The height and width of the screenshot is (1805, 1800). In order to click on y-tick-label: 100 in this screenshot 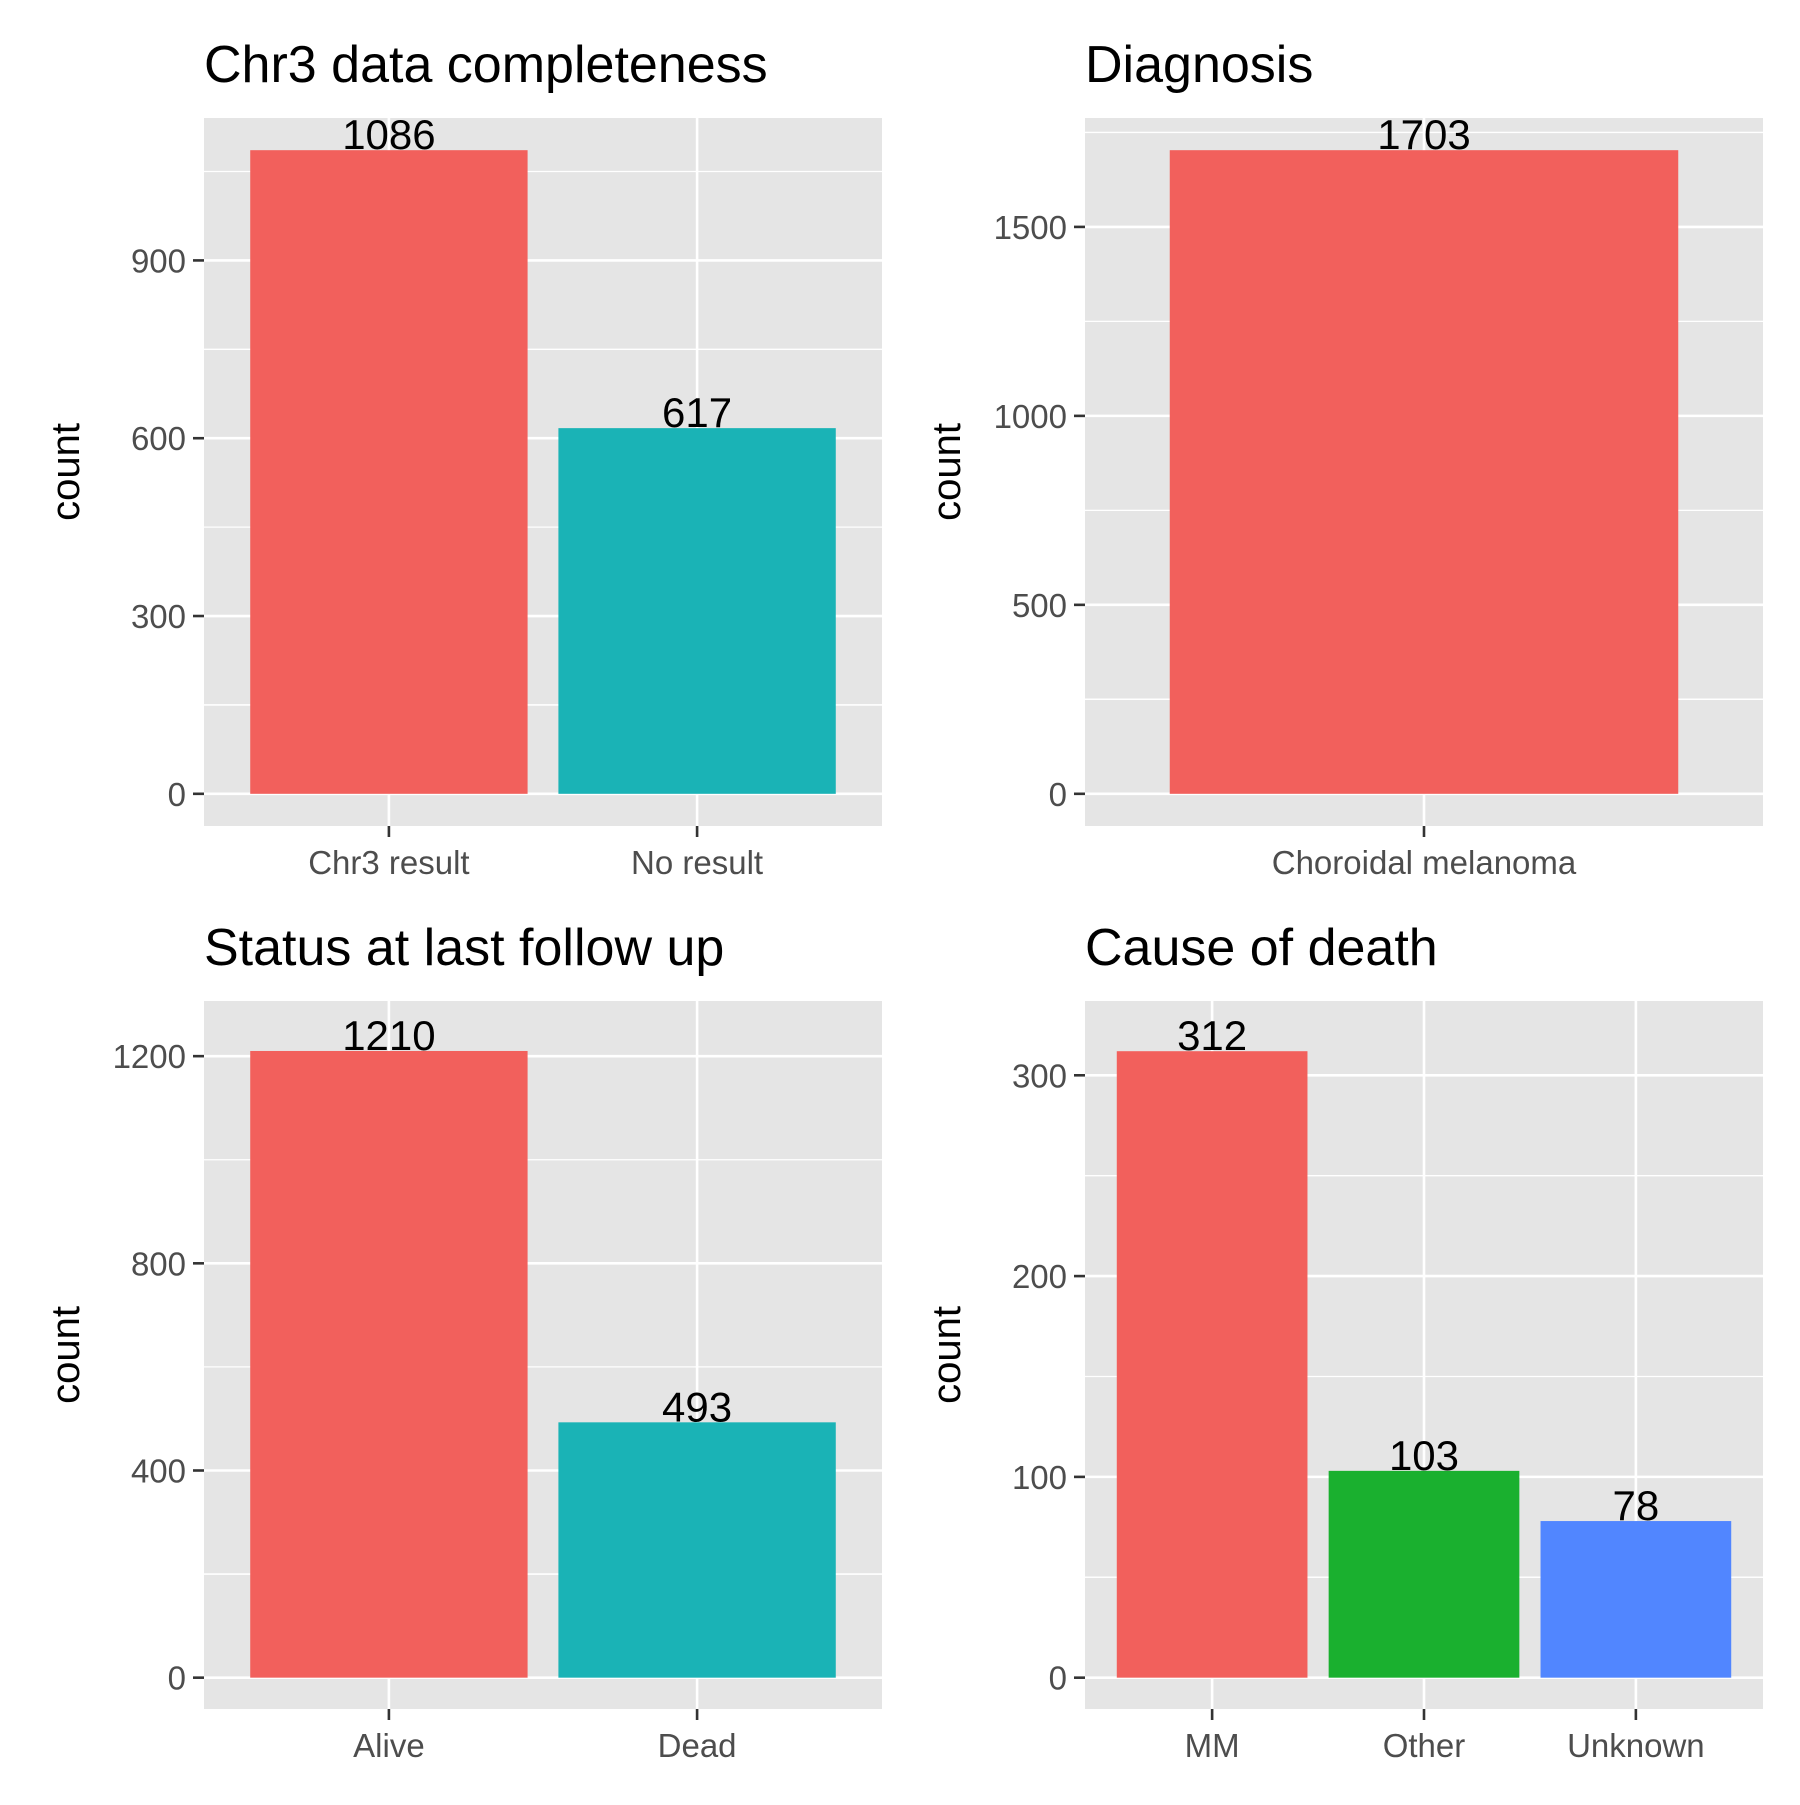, I will do `click(1039, 1477)`.